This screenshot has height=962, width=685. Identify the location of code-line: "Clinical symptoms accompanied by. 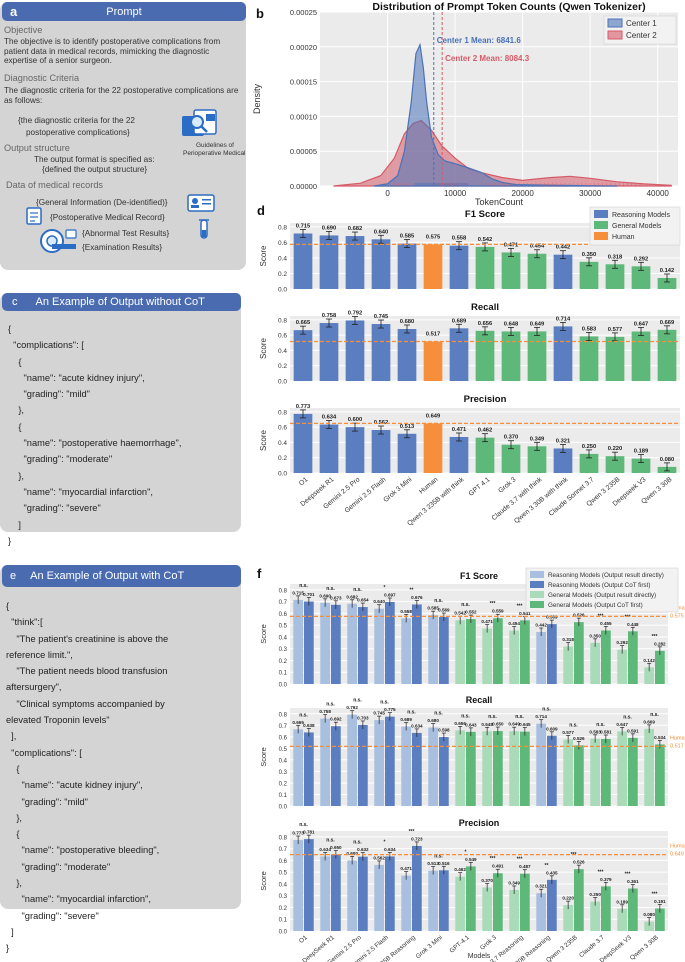
(85, 703).